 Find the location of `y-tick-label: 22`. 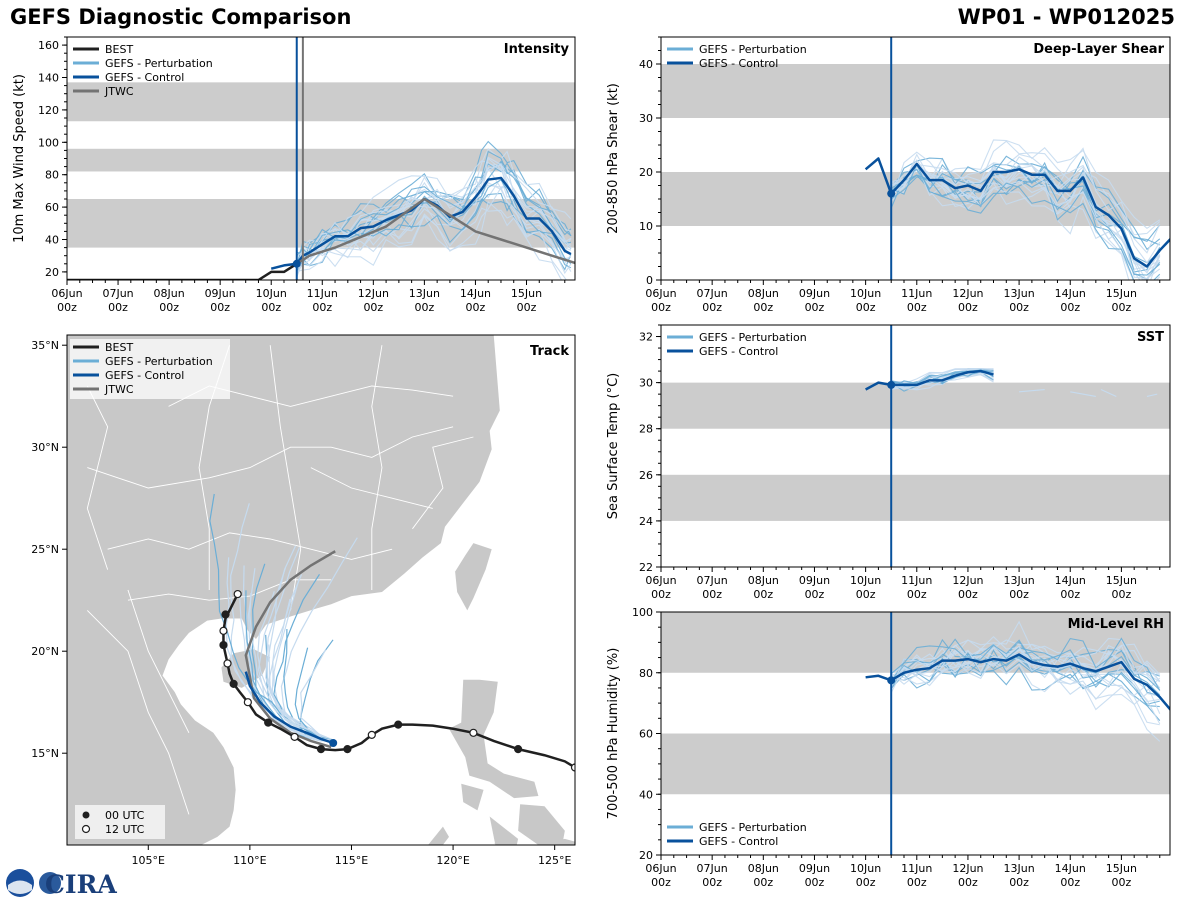

y-tick-label: 22 is located at coordinates (646, 567).